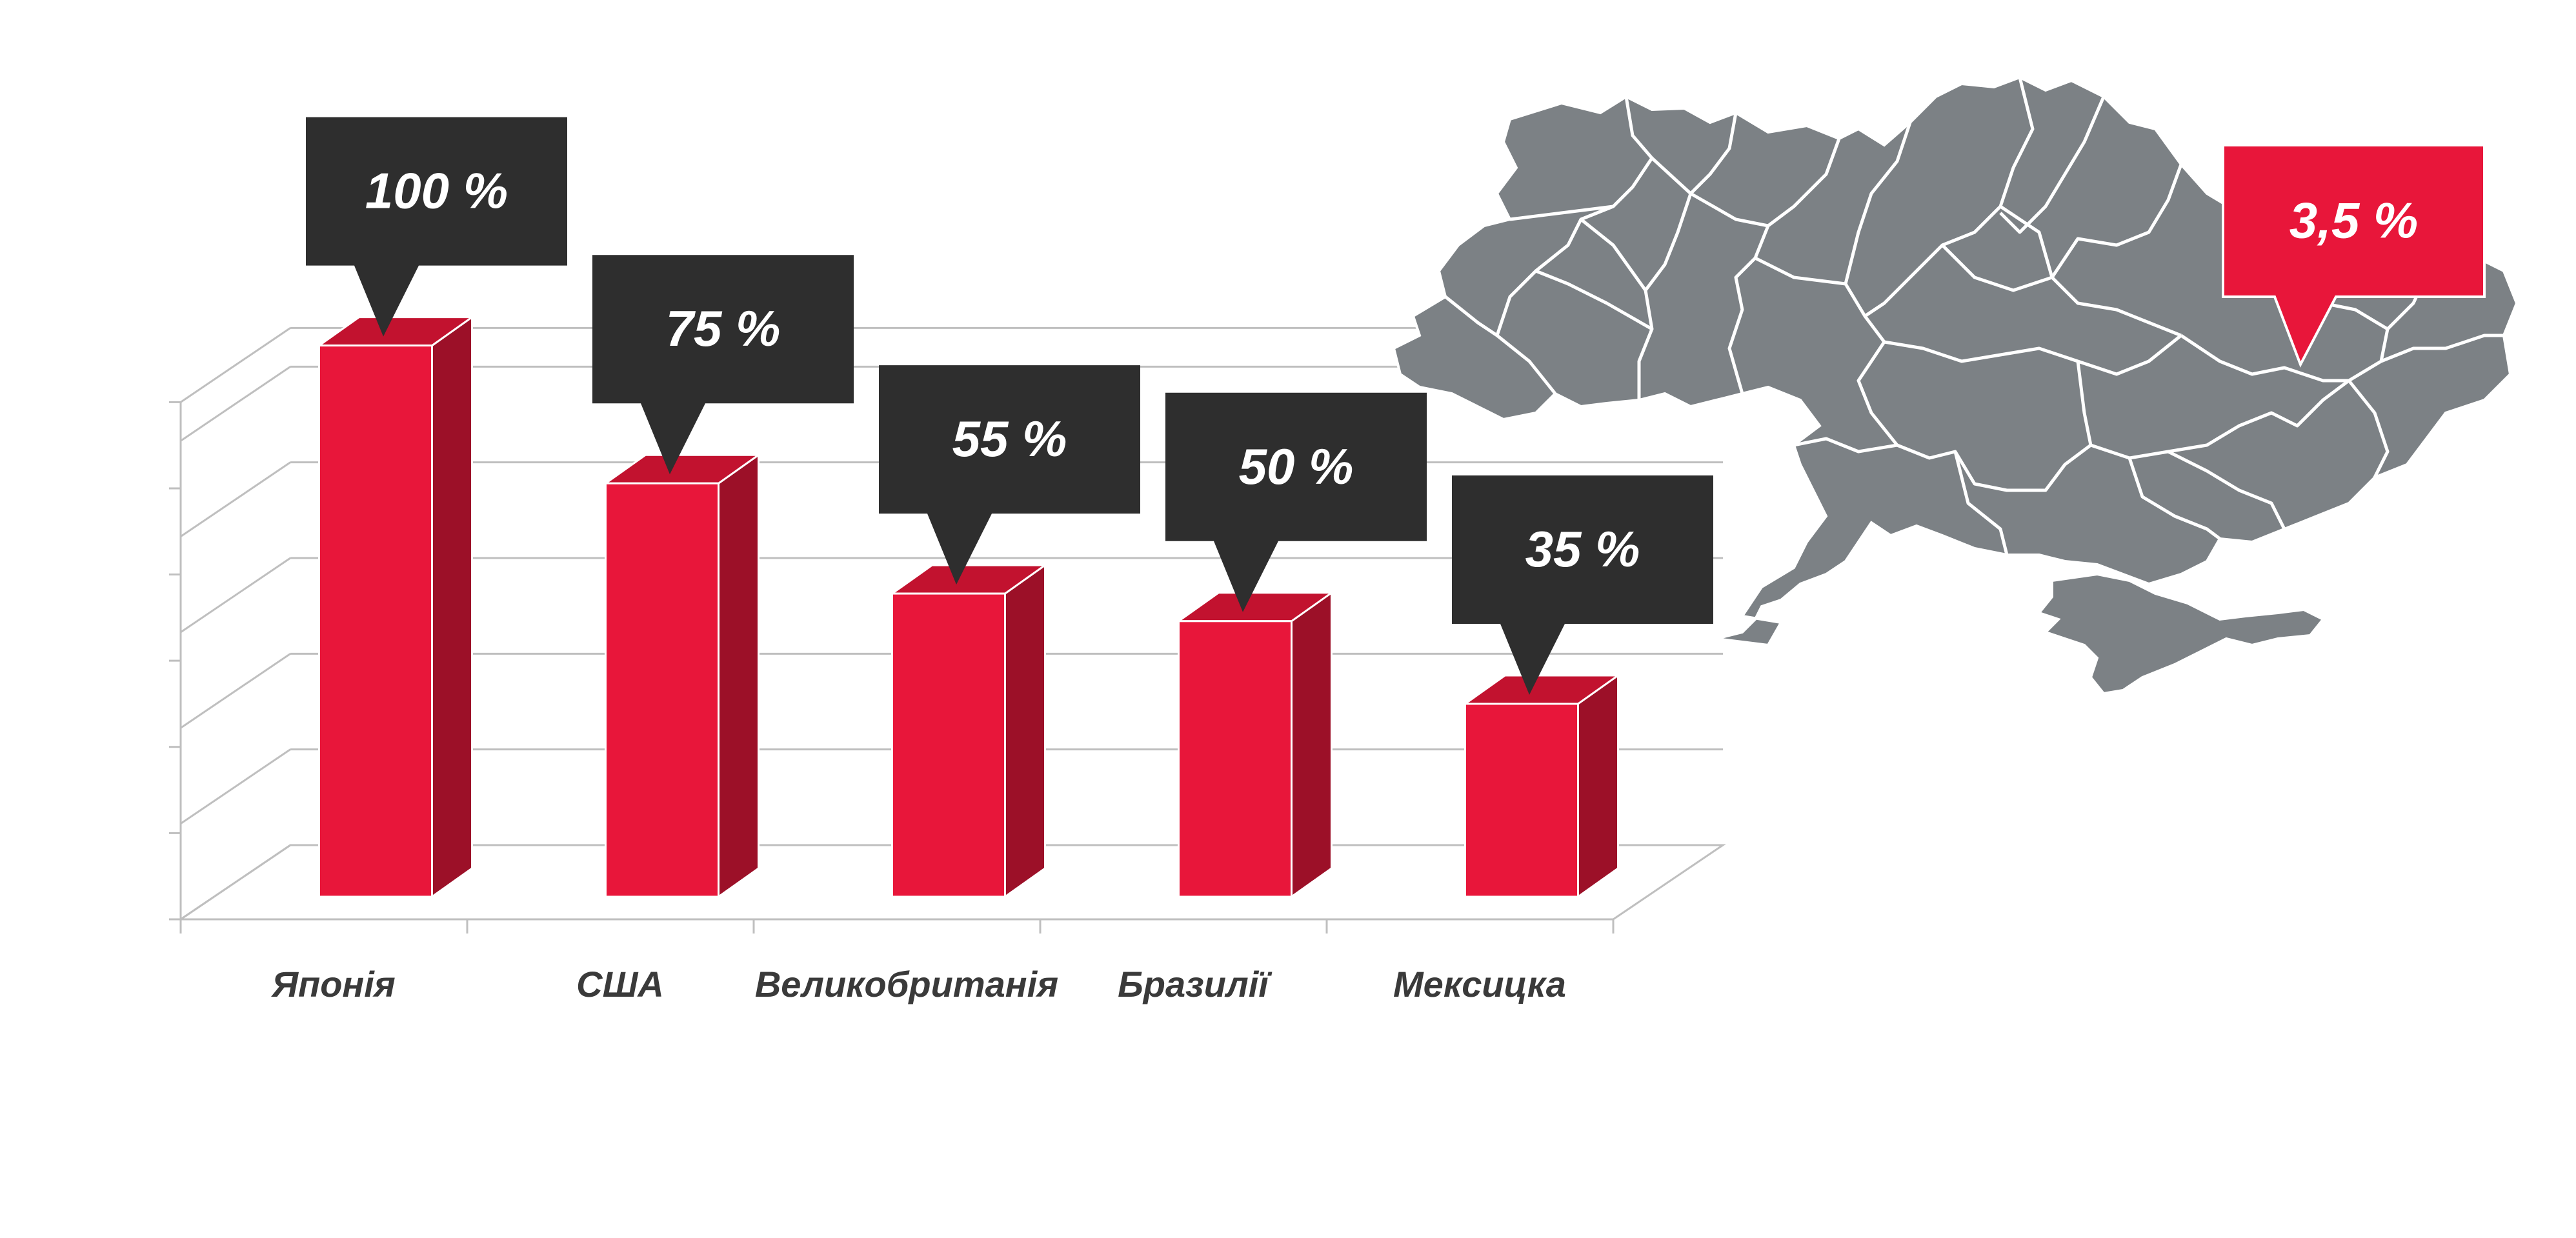  I want to click on x-tick-label: Великобританія, so click(907, 984).